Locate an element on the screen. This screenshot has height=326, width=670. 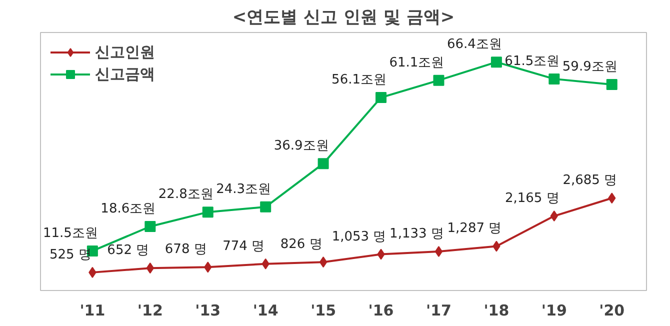
legend-label: 신고인원 is located at coordinates (125, 52).